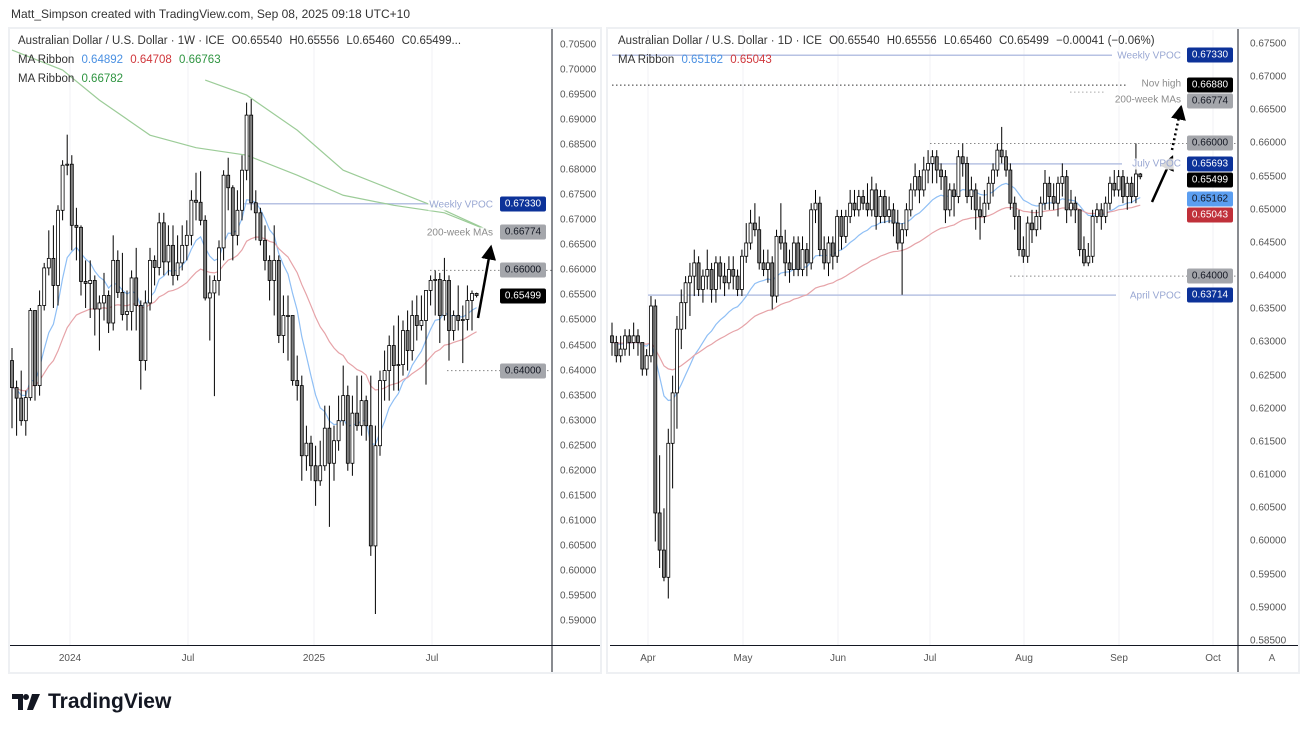 The width and height of the screenshot is (1308, 732). Describe the element at coordinates (578, 621) in the screenshot. I see `left-price-tick: 0.59000` at that location.